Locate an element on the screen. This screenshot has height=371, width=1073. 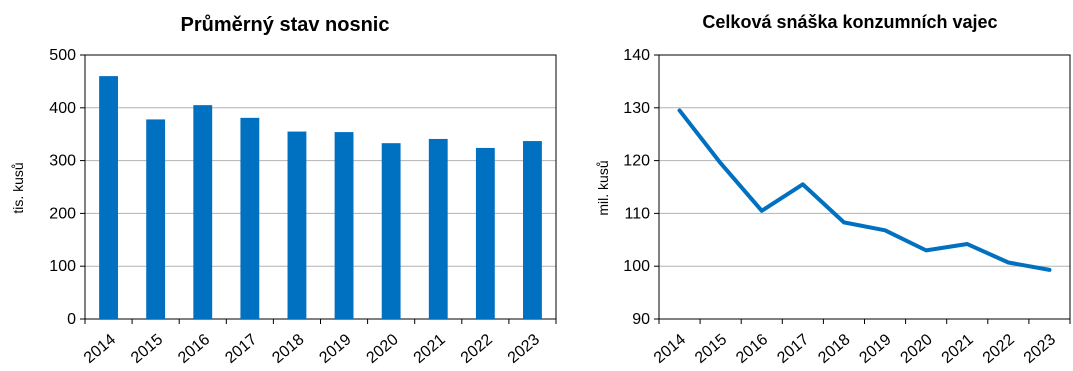
y-tick-label: 0 is located at coordinates (71, 319).